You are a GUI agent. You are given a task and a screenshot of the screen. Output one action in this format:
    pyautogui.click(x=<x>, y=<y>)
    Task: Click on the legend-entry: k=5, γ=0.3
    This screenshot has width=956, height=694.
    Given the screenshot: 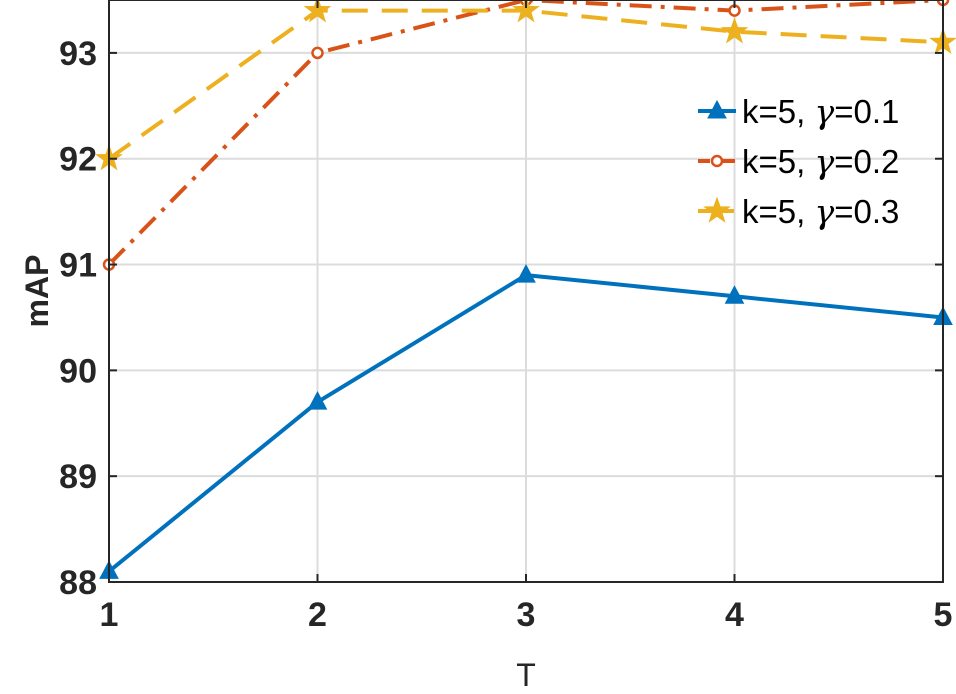 What is the action you would take?
    pyautogui.click(x=798, y=211)
    